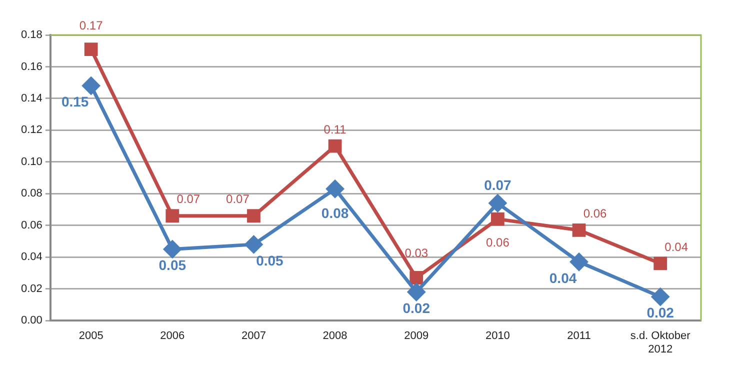 This screenshot has height=377, width=729. I want to click on data-label: 0.15, so click(75, 102).